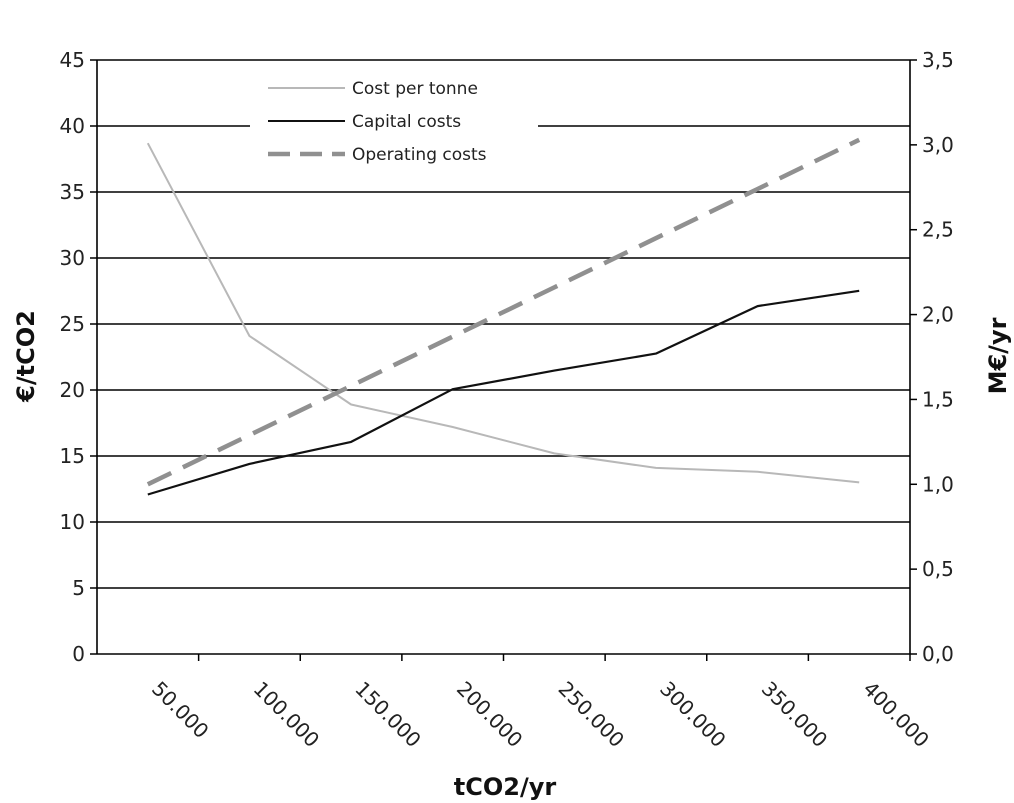  What do you see at coordinates (72, 324) in the screenshot?
I see `y-left-tick-label: 25` at bounding box center [72, 324].